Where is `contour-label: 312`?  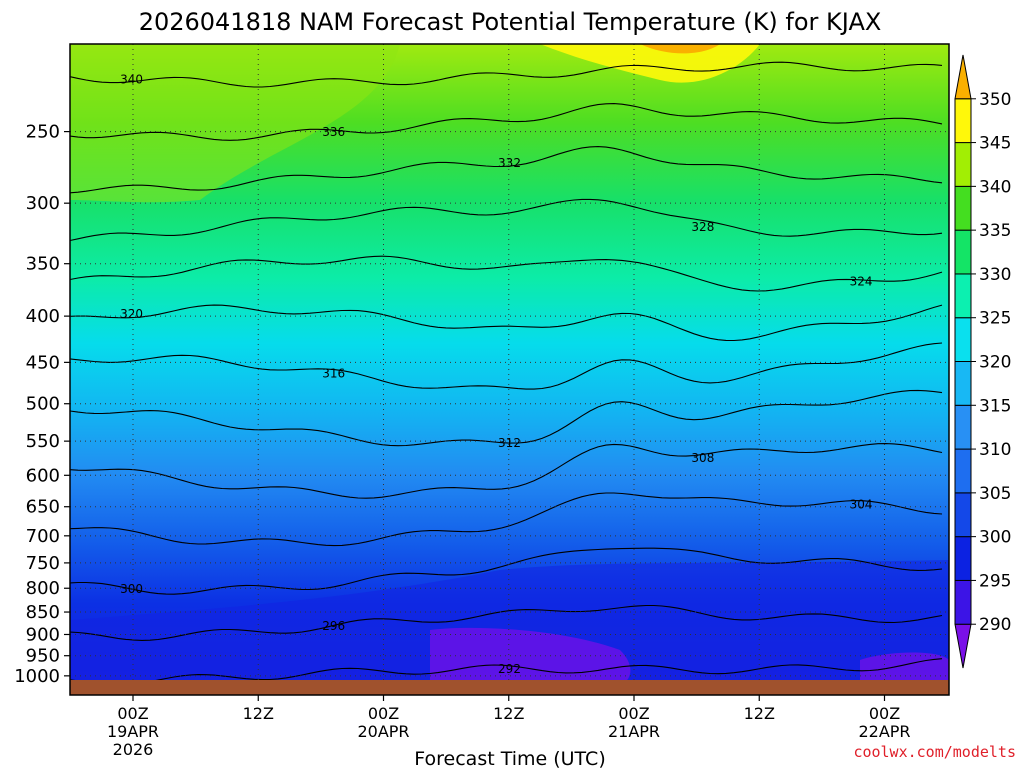
contour-label: 312 is located at coordinates (509, 443).